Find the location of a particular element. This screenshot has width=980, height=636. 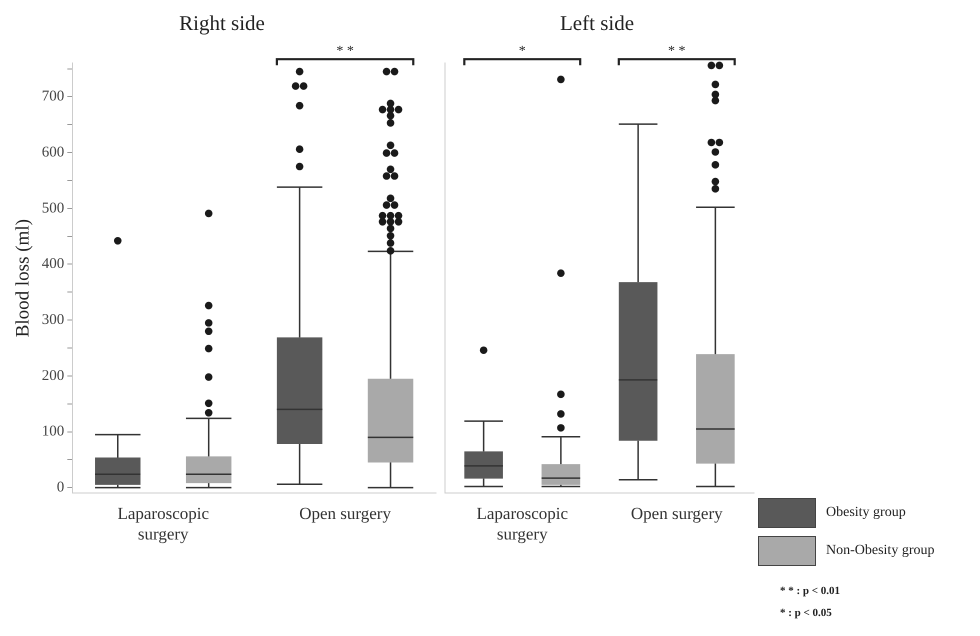

y-tick-label: 100 is located at coordinates (53, 432).